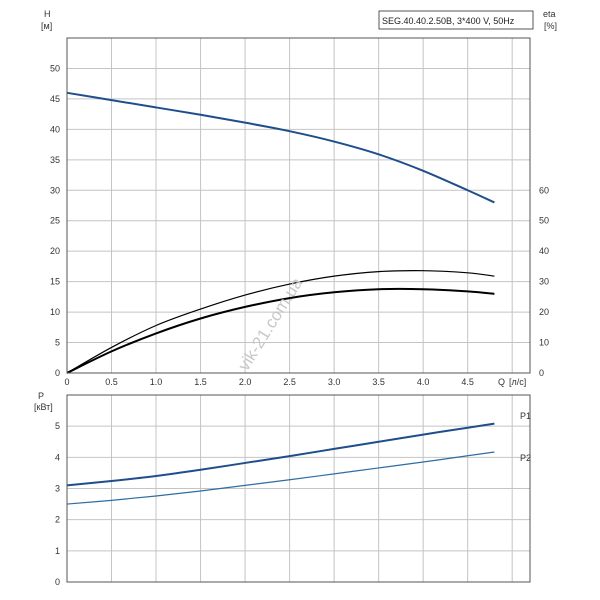 The height and width of the screenshot is (600, 600). Describe the element at coordinates (55, 251) in the screenshot. I see `y-tick-label: 20` at that location.